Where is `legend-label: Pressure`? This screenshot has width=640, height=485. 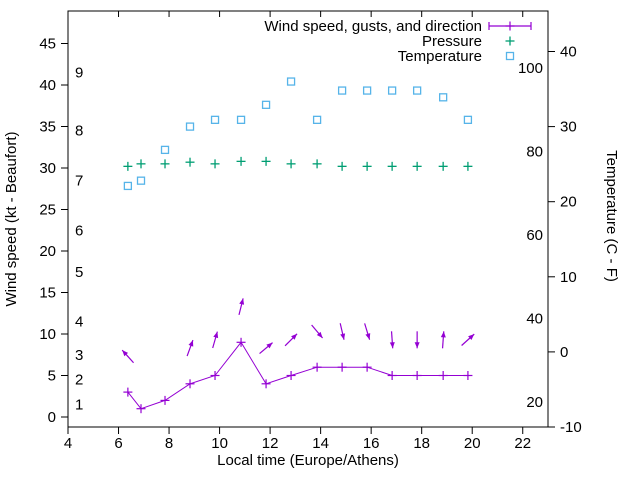 legend-label: Pressure is located at coordinates (452, 41).